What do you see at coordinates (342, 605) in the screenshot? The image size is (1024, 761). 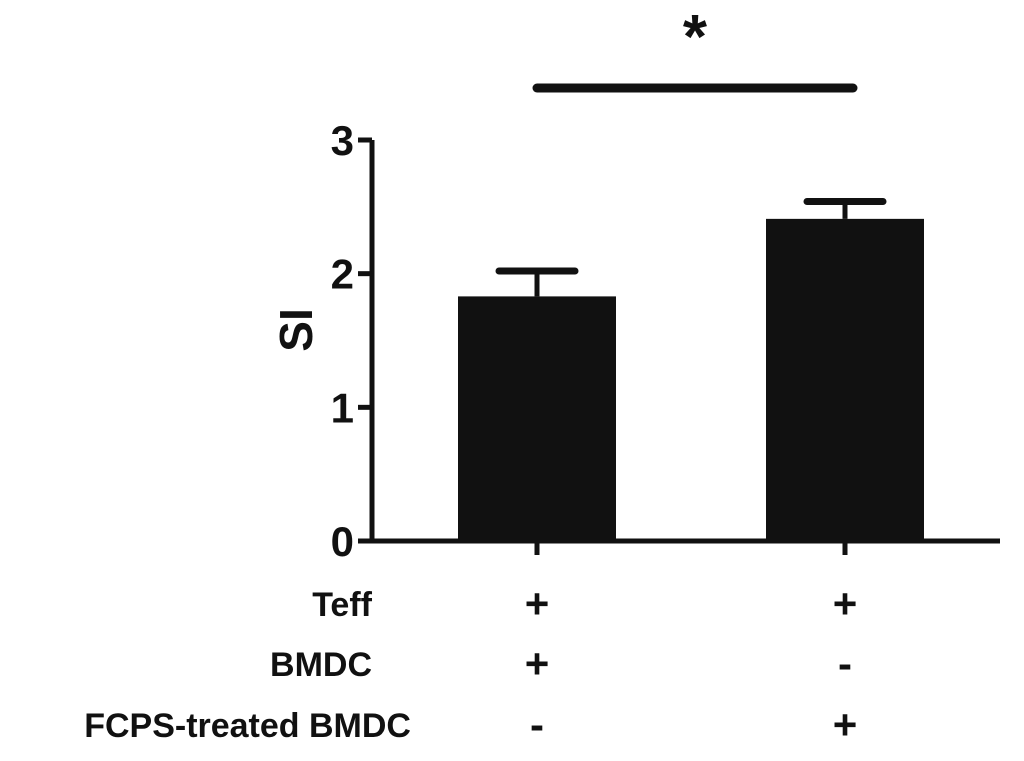 I see `condition-label: Teff` at bounding box center [342, 605].